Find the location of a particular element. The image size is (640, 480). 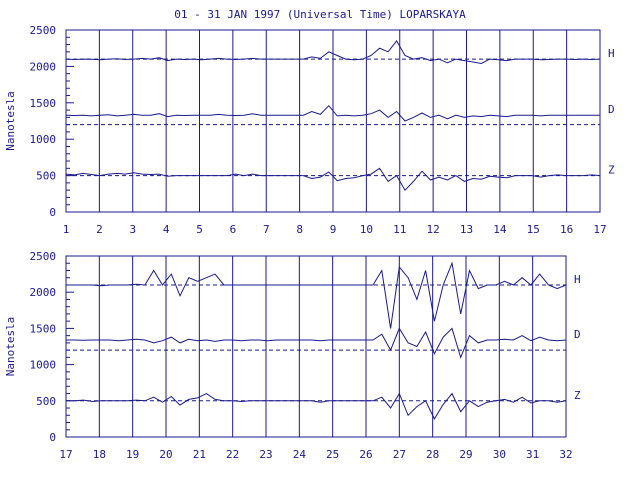

x-tick-label: 22 is located at coordinates (232, 454).